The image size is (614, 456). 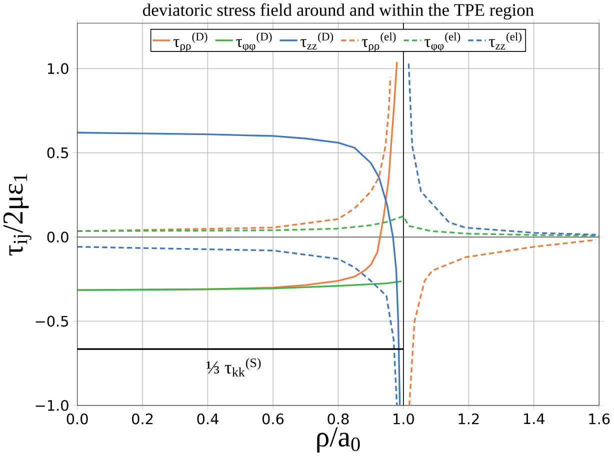 I want to click on x-tick-label: 1.6, so click(x=599, y=419).